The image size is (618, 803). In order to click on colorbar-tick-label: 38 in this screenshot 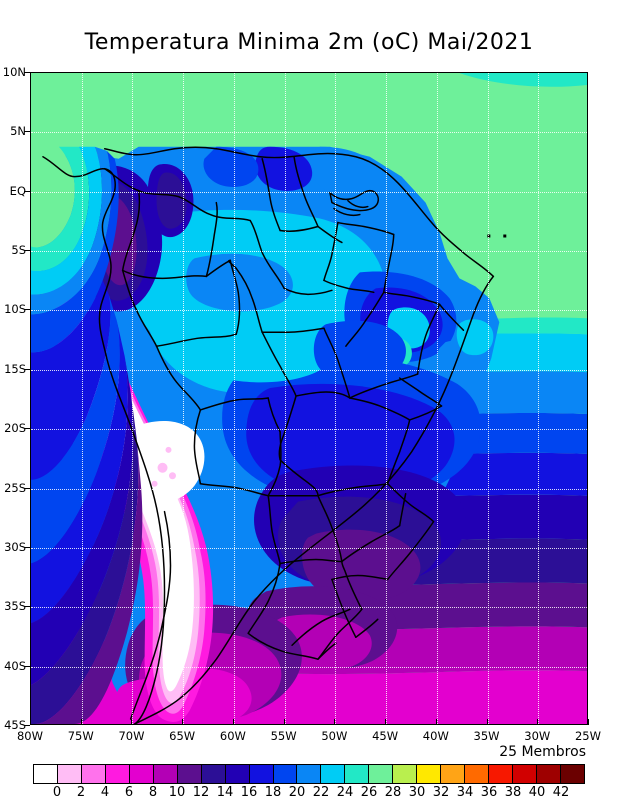, I will do `click(513, 792)`.